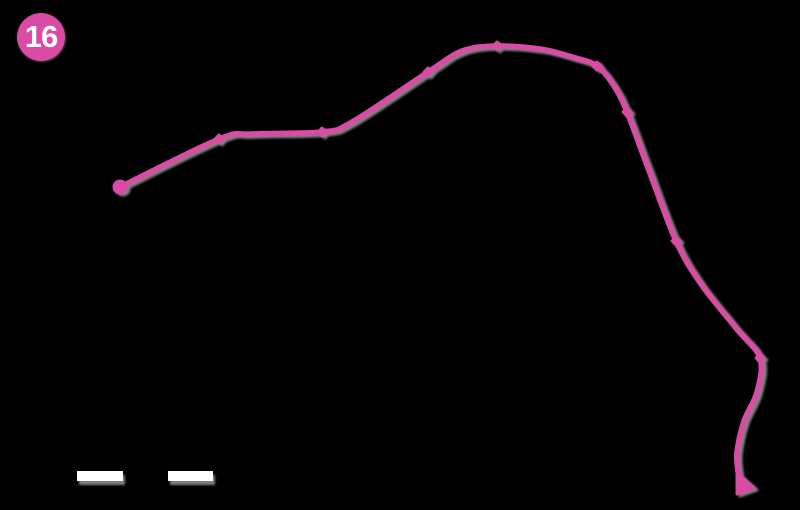  What do you see at coordinates (120, 187) in the screenshot?
I see `line-terminus-dot` at bounding box center [120, 187].